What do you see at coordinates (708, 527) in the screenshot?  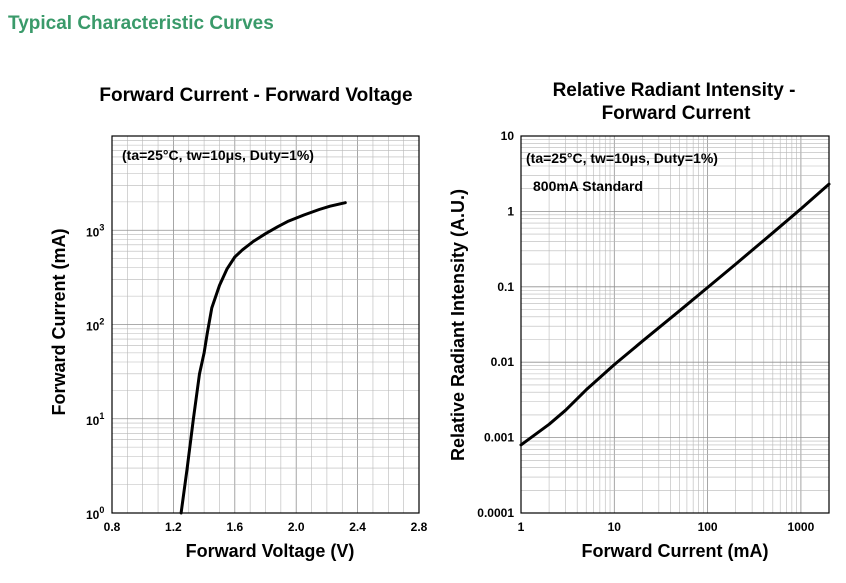 I see `chart2-x-tick-label: 100` at bounding box center [708, 527].